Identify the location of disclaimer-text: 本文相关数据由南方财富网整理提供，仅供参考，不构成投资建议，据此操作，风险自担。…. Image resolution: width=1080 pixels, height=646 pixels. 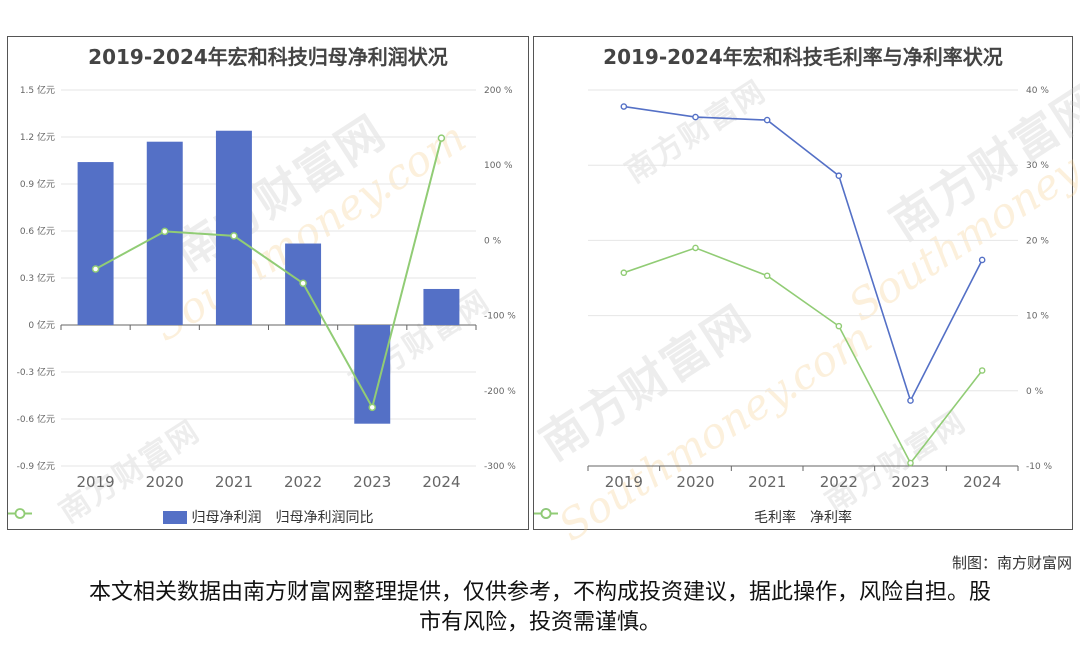
(539, 607).